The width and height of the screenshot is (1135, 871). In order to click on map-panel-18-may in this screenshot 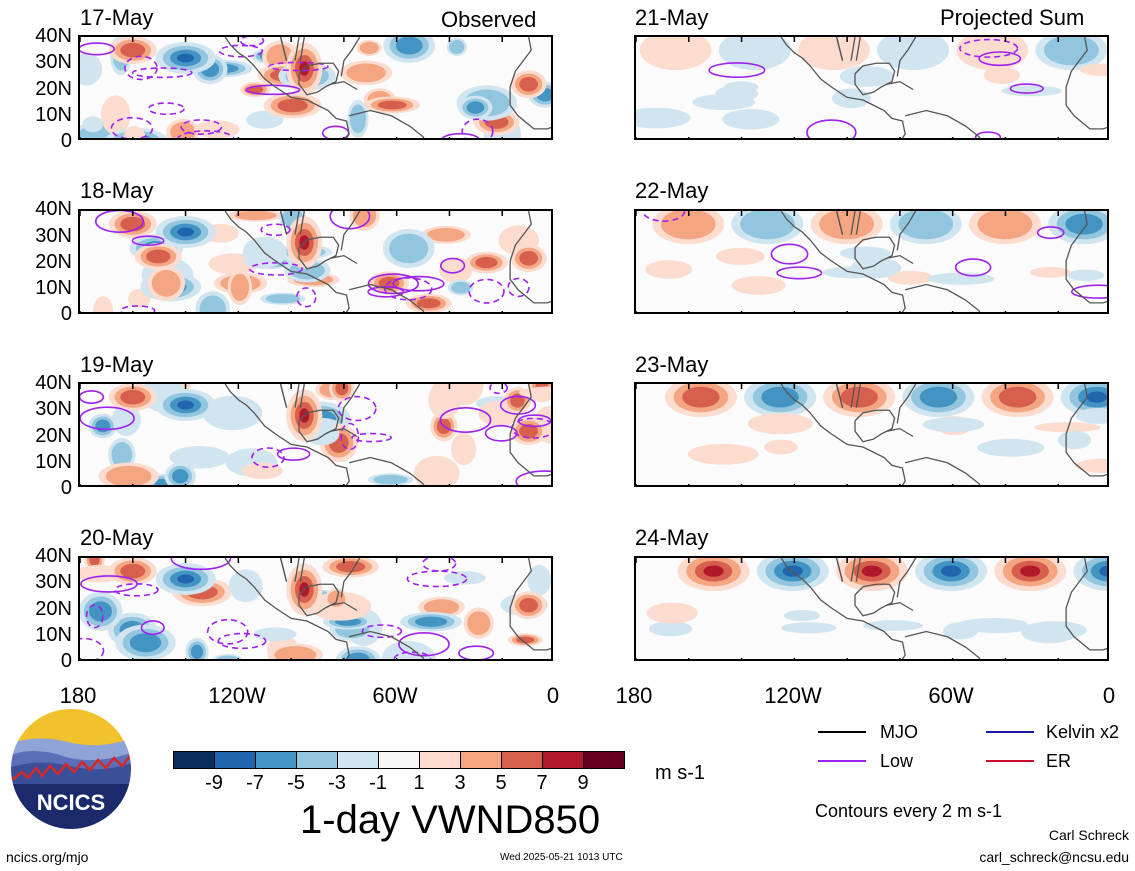, I will do `click(315, 261)`.